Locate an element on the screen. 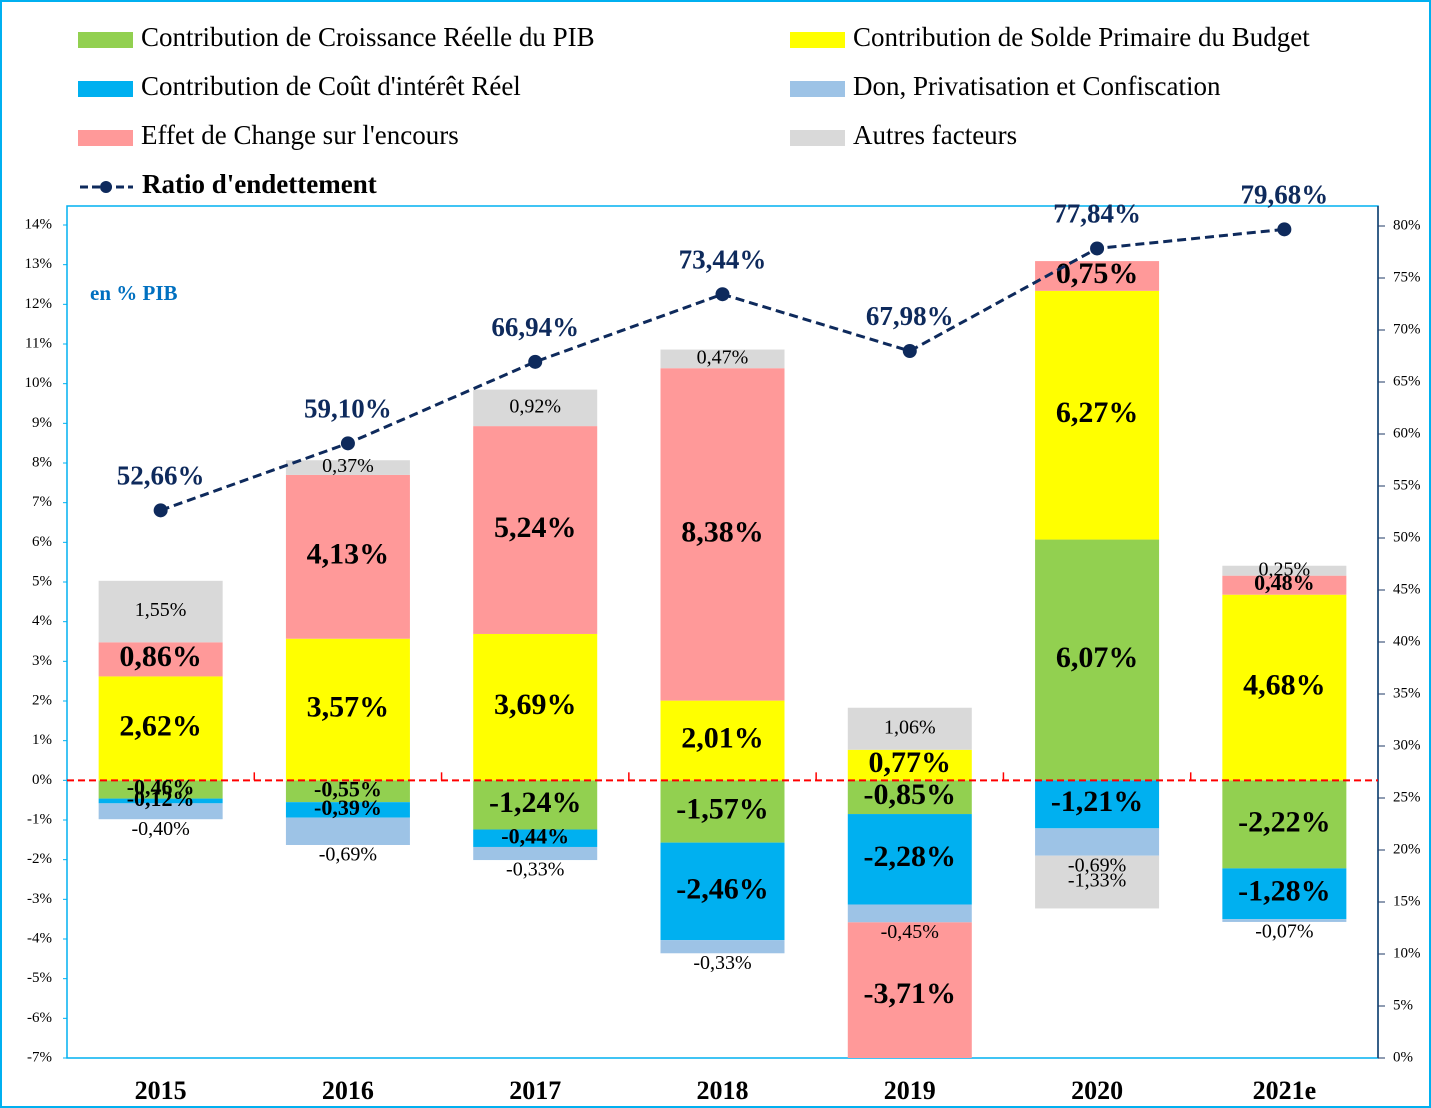 The width and height of the screenshot is (1431, 1108). y2-tick-label: 45% is located at coordinates (1407, 589).